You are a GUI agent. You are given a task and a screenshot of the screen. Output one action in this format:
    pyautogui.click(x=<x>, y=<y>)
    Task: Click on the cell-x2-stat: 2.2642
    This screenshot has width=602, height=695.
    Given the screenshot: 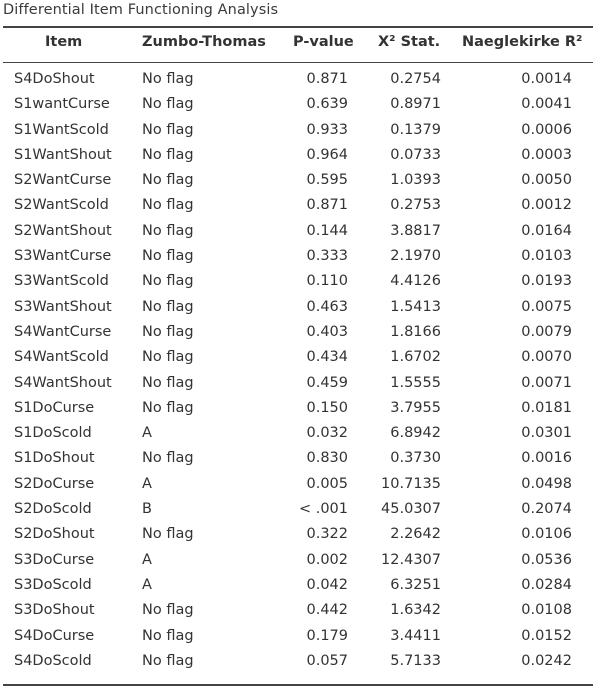 What is the action you would take?
    pyautogui.click(x=415, y=534)
    